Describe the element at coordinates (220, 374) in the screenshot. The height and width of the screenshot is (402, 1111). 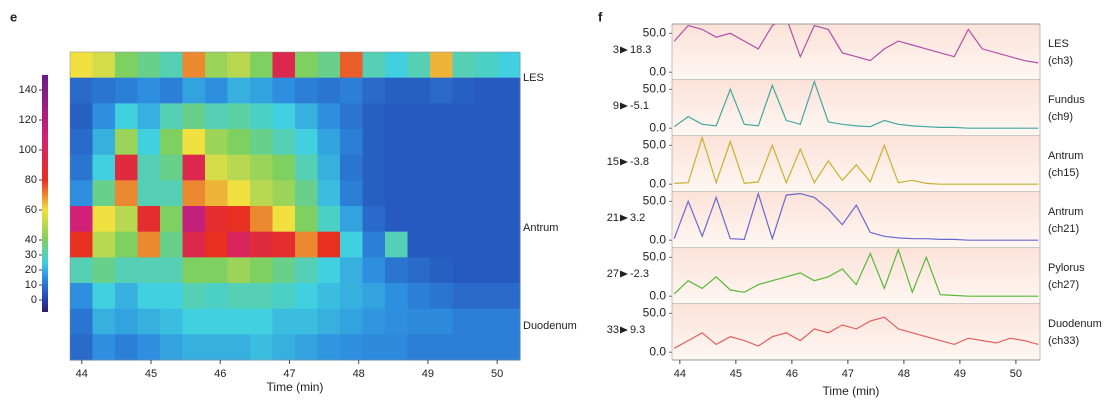
I see `x-tick-label: 46` at that location.